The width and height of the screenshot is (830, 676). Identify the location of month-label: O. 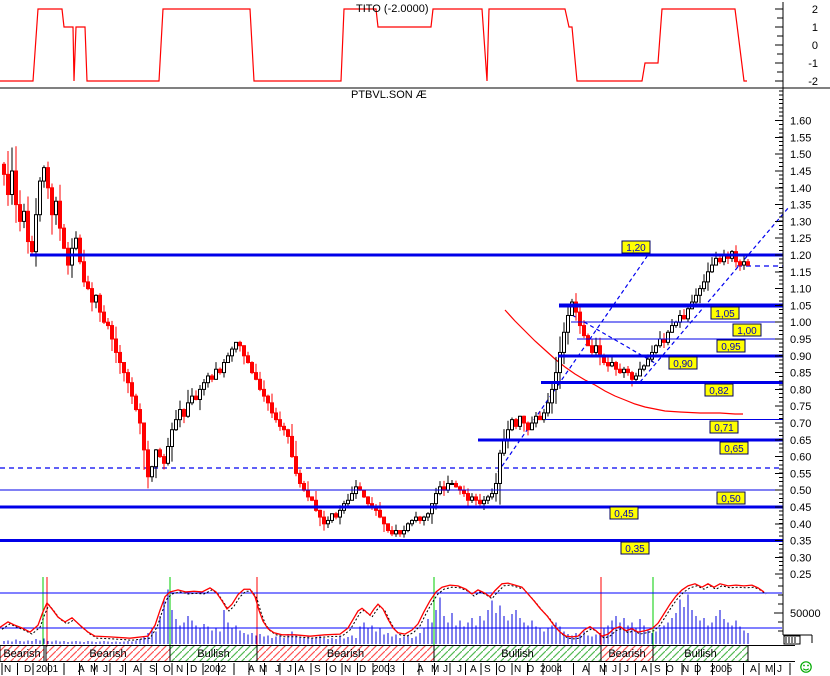
(670, 669).